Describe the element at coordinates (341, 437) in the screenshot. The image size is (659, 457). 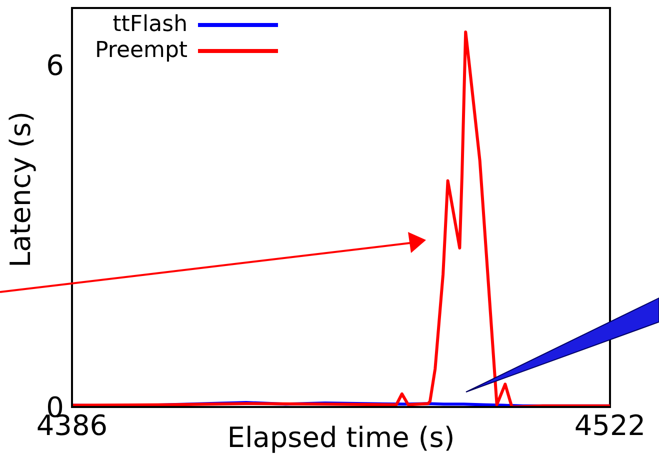
I see `x-axis-title: Elapsed time (s)` at that location.